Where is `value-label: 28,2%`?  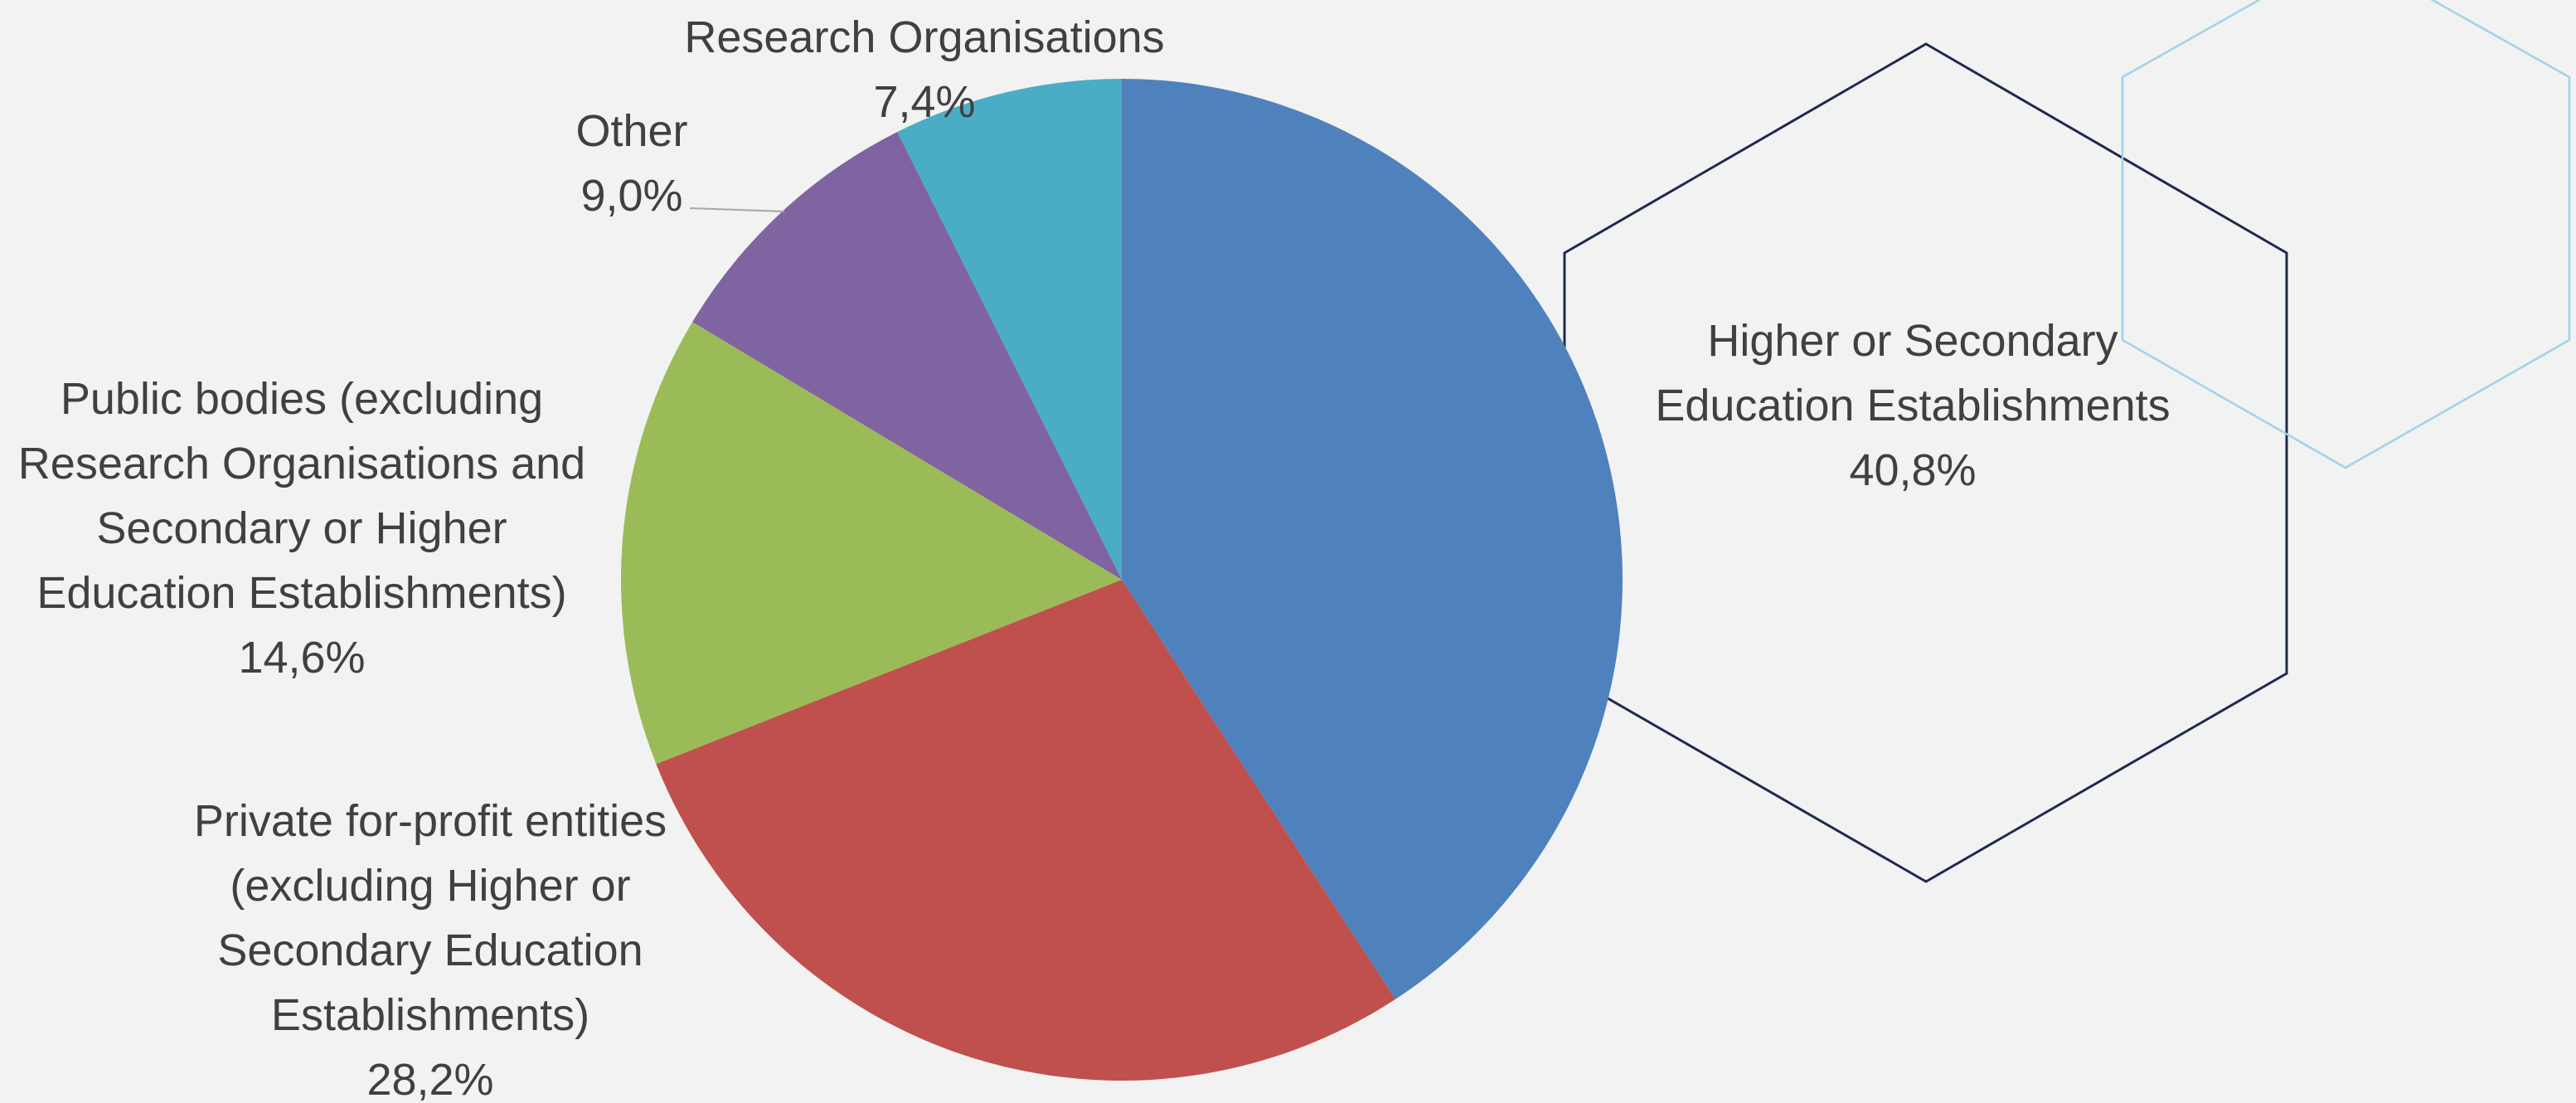
value-label: 28,2% is located at coordinates (430, 1079).